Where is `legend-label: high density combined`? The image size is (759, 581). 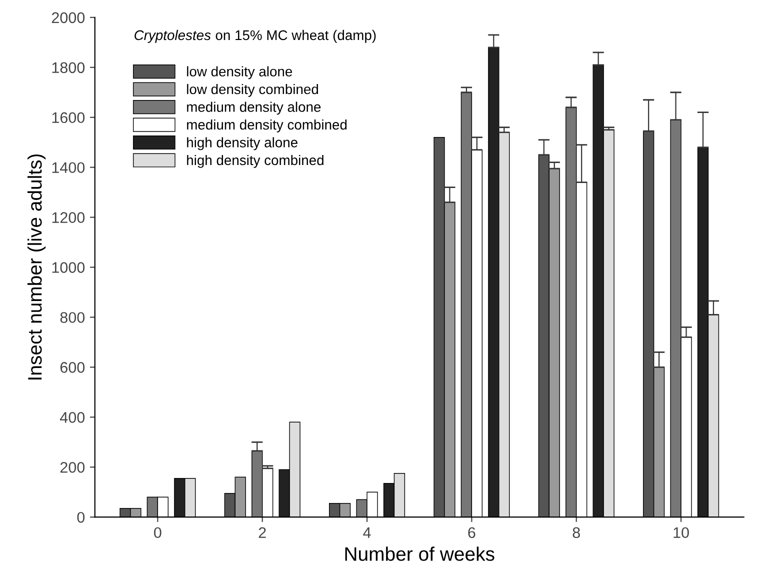
legend-label: high density combined is located at coordinates (255, 161).